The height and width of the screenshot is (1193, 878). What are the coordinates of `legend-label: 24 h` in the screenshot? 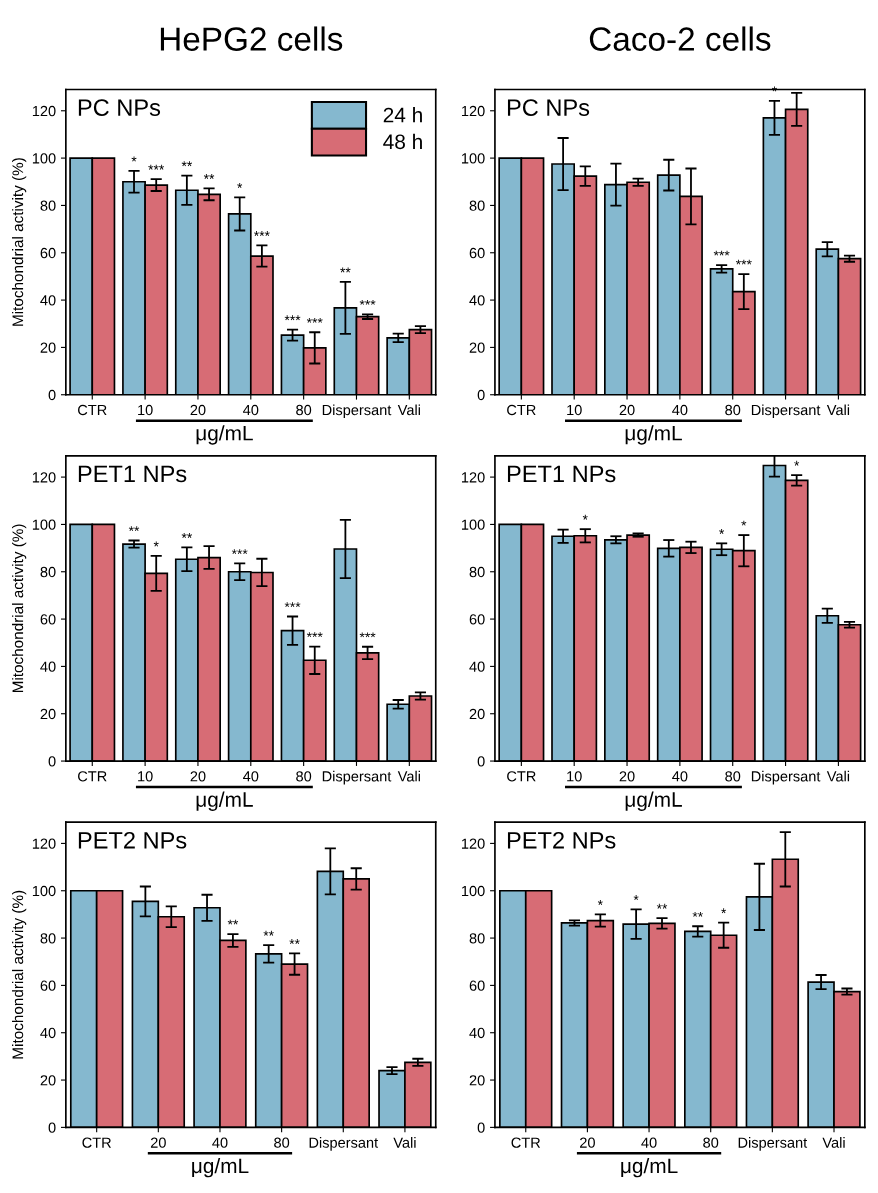 It's located at (402, 115).